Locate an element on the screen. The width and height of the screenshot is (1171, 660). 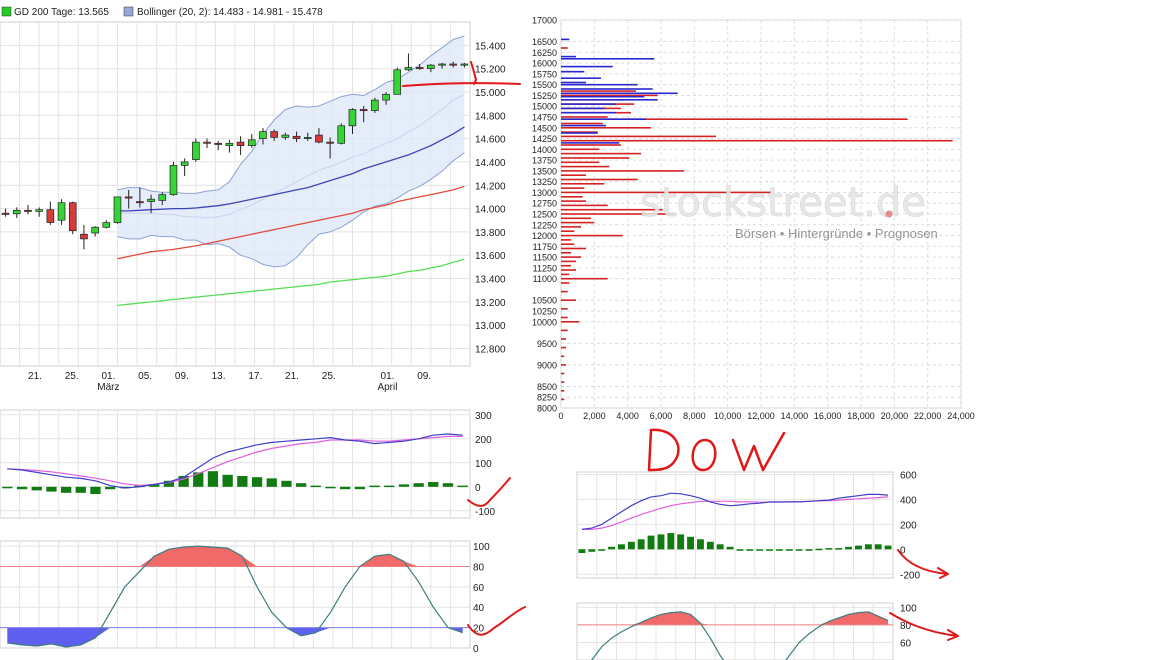
volume-profile-y-tick-label: 12000 is located at coordinates (544, 236).